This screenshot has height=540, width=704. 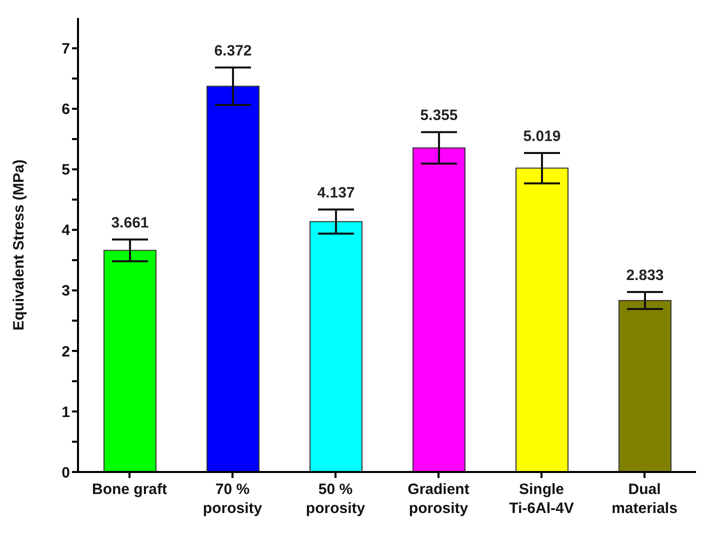 I want to click on data-label: 4.137, so click(x=336, y=193).